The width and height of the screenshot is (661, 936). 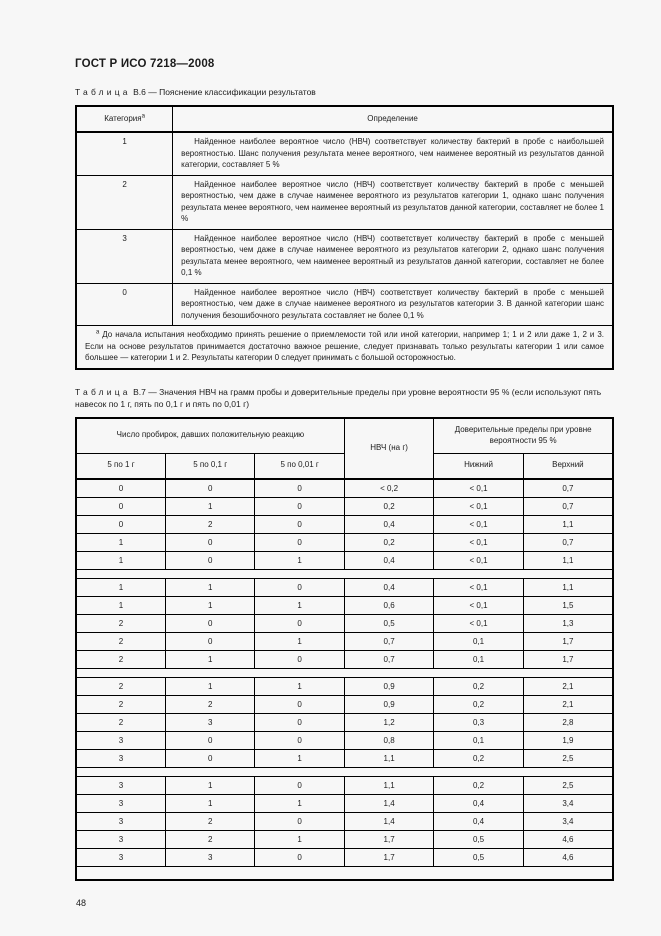 I want to click on column-header-upper-limit: Верхний, so click(x=568, y=466).